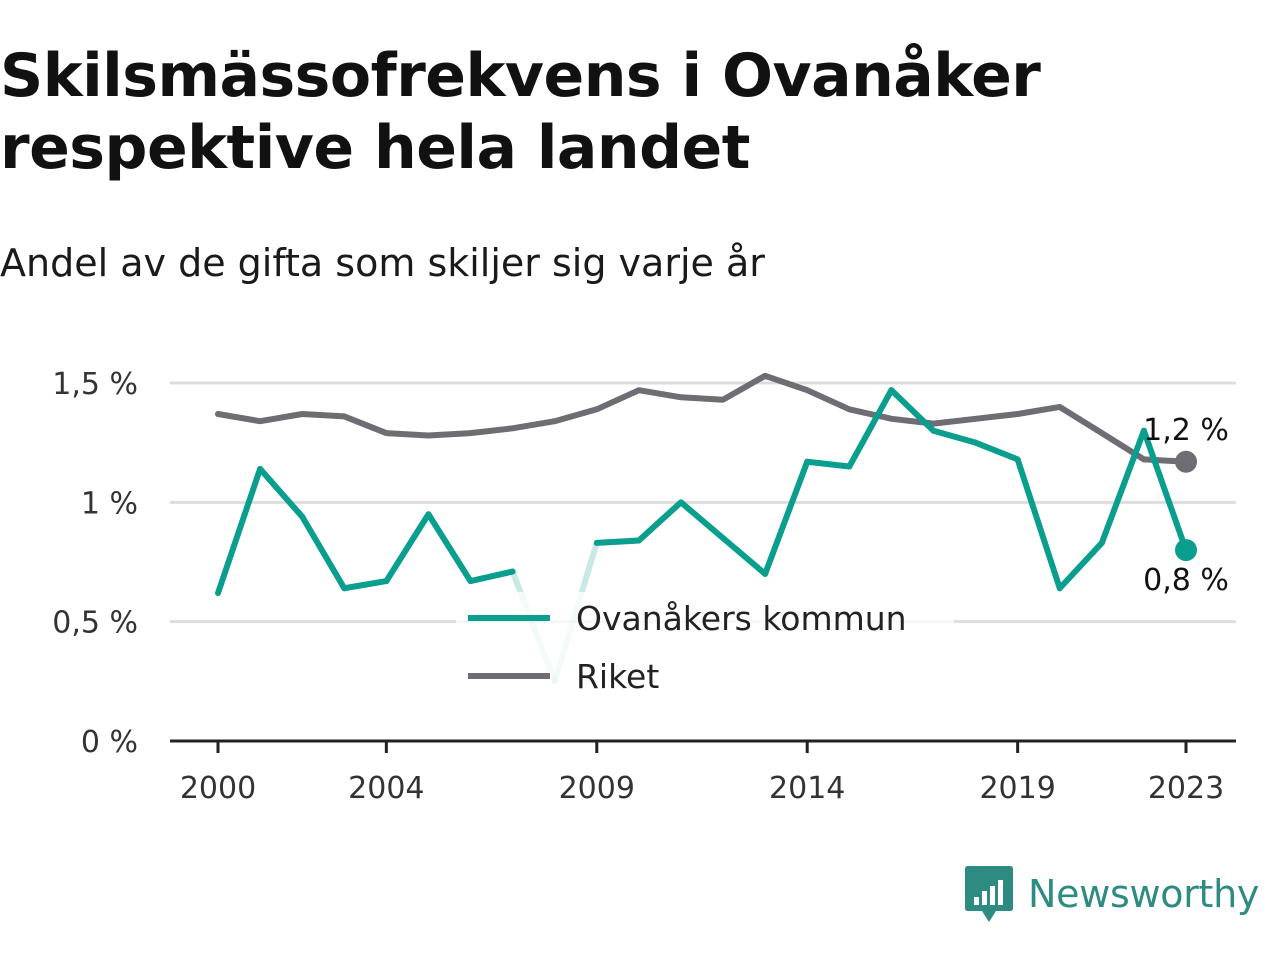  I want to click on y-tick-label: 0 %, so click(109, 742).